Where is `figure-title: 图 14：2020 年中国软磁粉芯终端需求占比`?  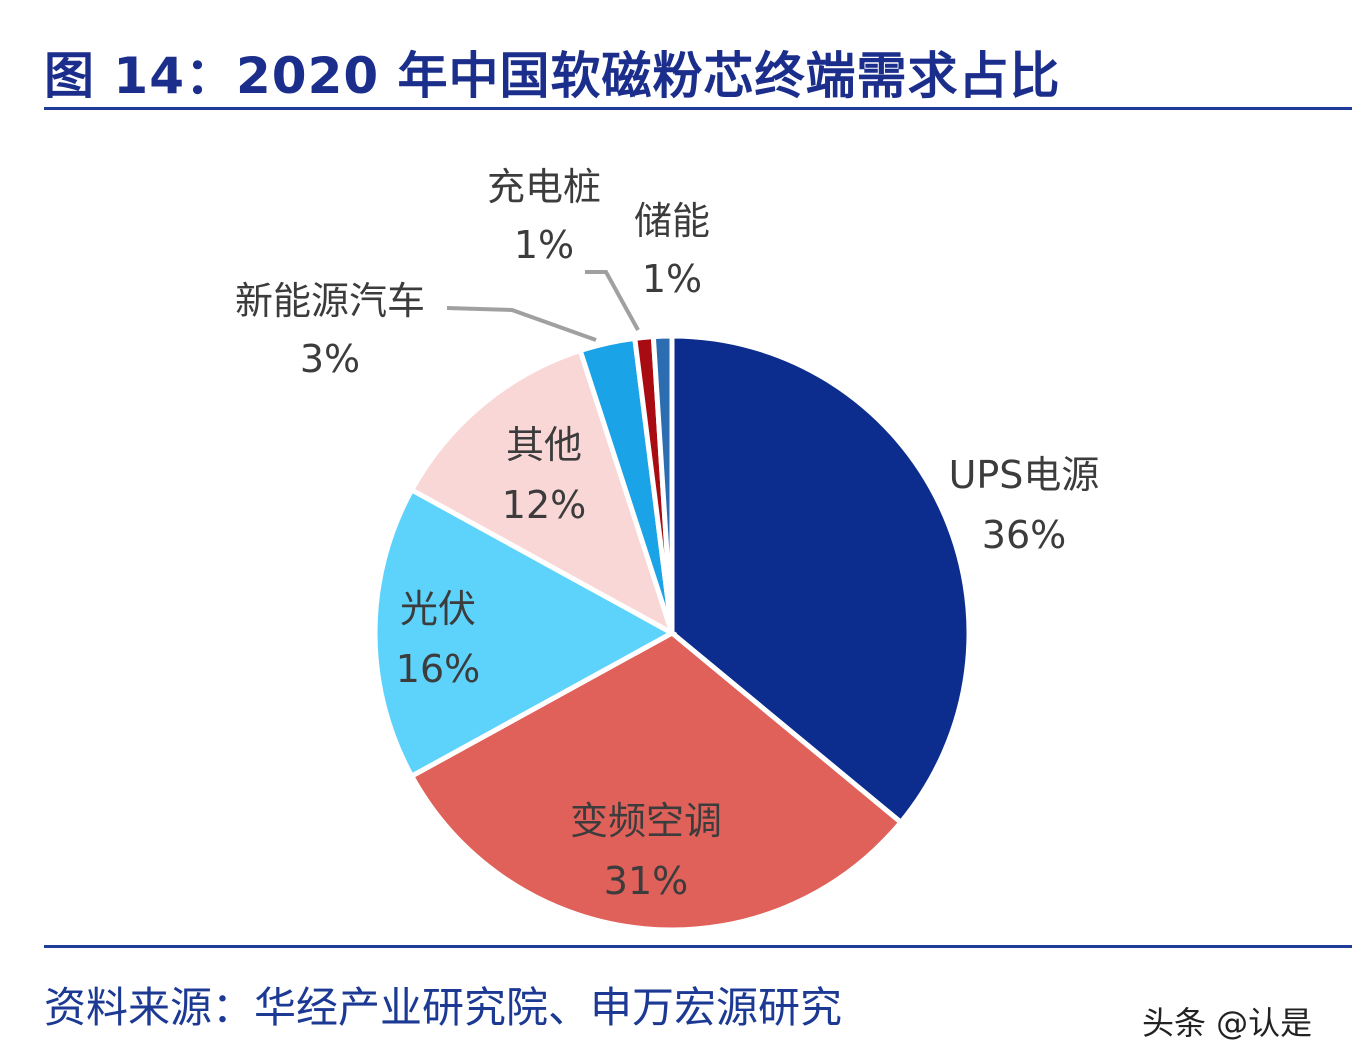
figure-title: 图 14：2020 年中国软磁粉芯终端需求占比 is located at coordinates (552, 76).